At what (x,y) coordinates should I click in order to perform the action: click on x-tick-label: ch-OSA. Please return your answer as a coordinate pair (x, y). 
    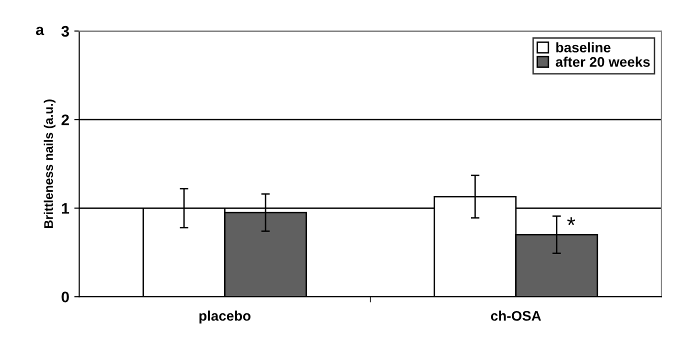
    Looking at the image, I should click on (515, 315).